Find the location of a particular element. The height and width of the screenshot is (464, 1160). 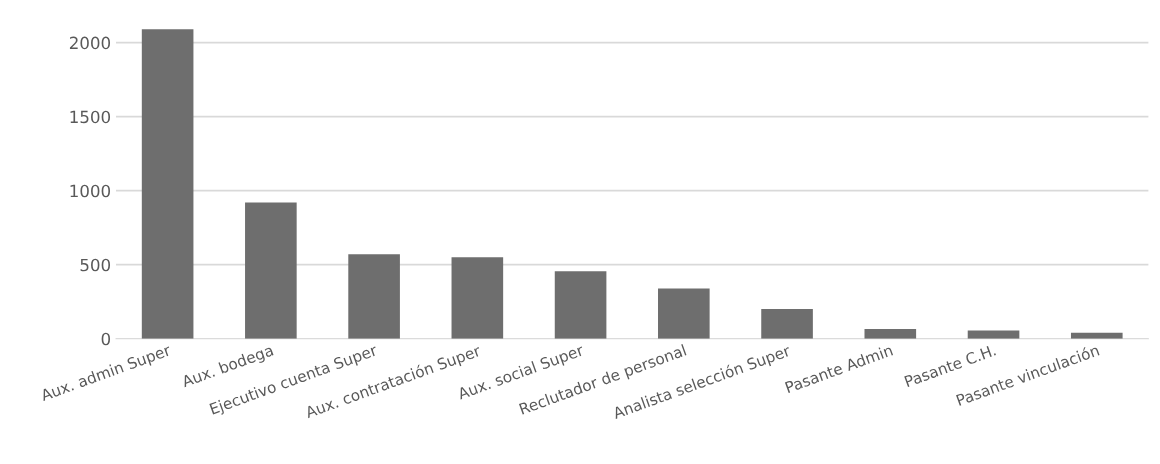

y-tick-label: 500 is located at coordinates (95, 265).